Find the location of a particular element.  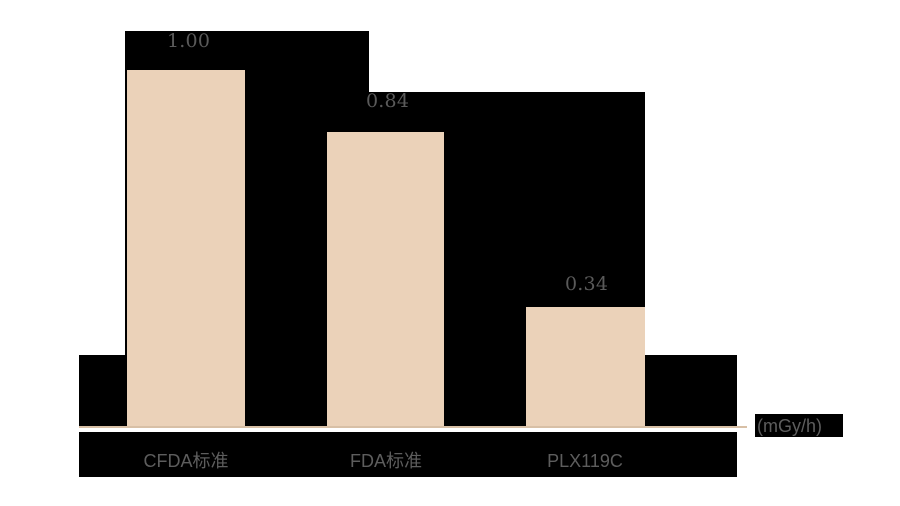

x-axis-line is located at coordinates (413, 427).